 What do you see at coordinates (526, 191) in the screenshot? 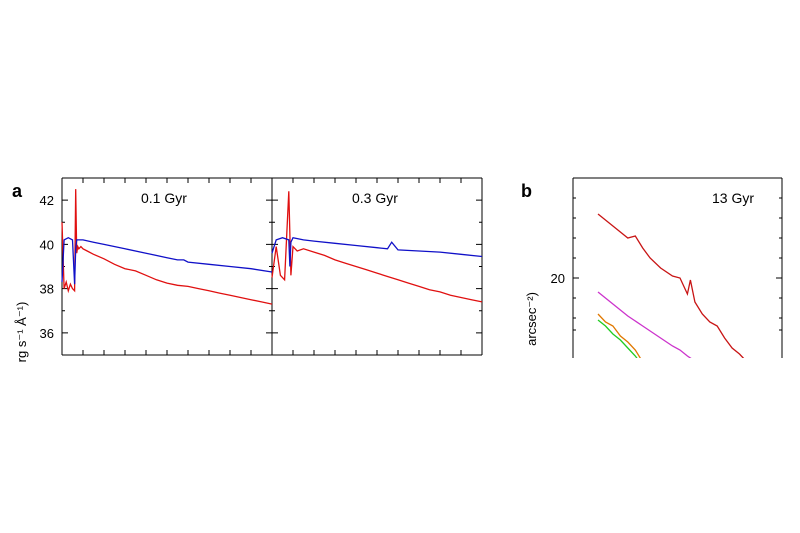
I see `panel-b-letter: b` at bounding box center [526, 191].